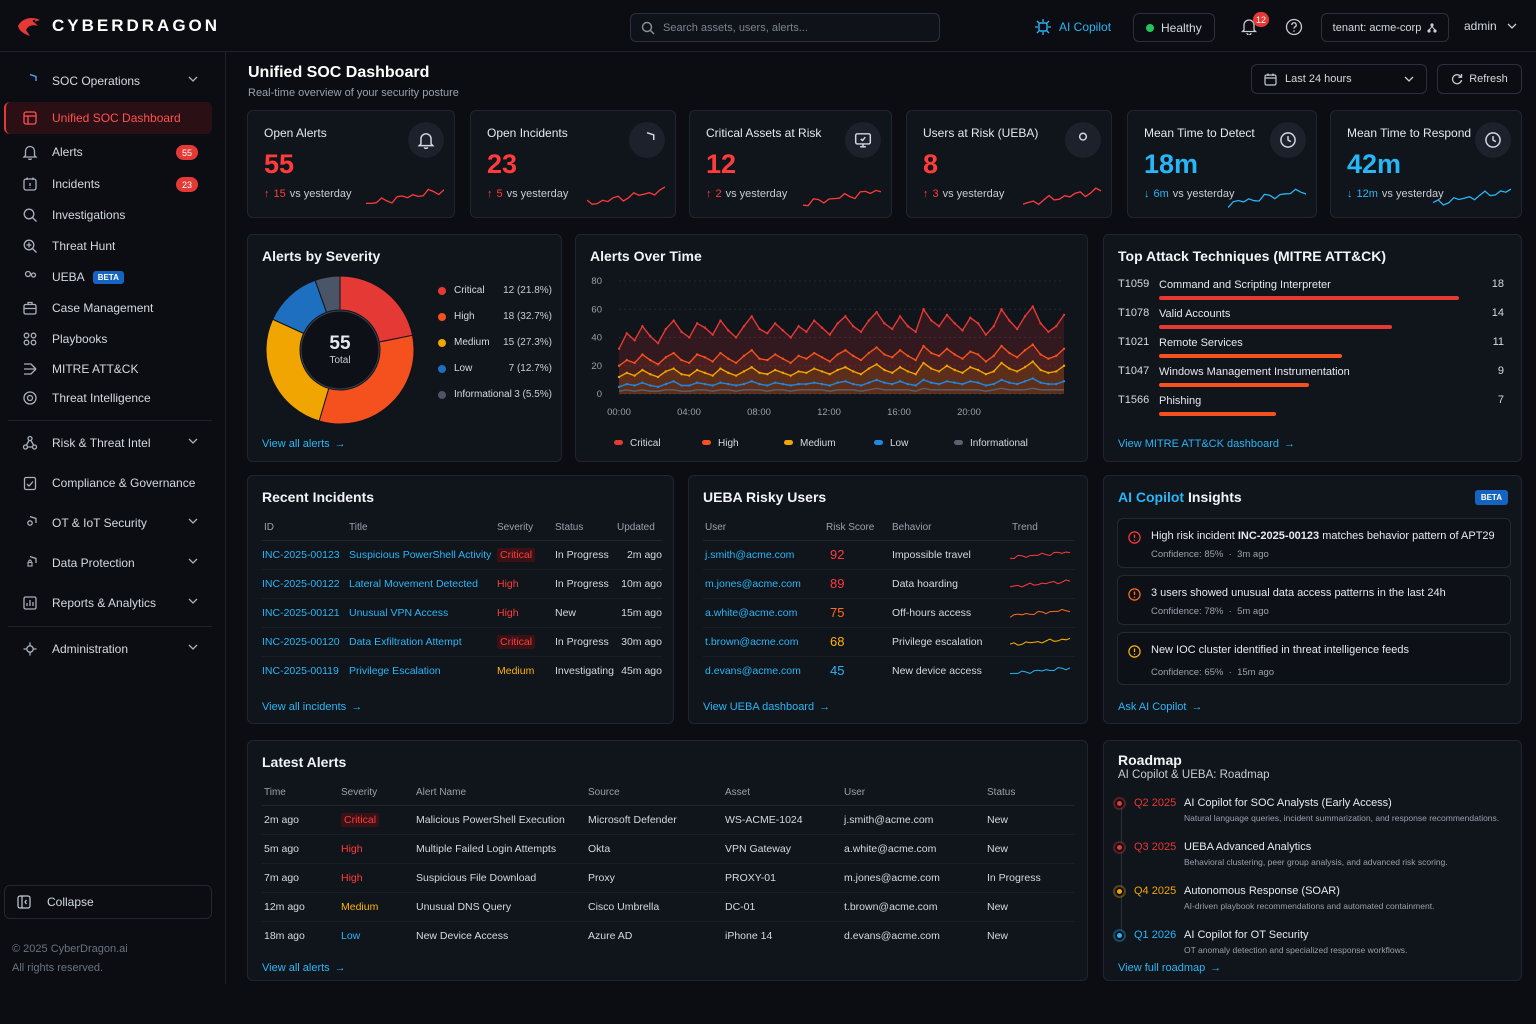  Describe the element at coordinates (495, 342) in the screenshot. I see `severity-legend-medium: Medium 15 (27.3%)` at that location.